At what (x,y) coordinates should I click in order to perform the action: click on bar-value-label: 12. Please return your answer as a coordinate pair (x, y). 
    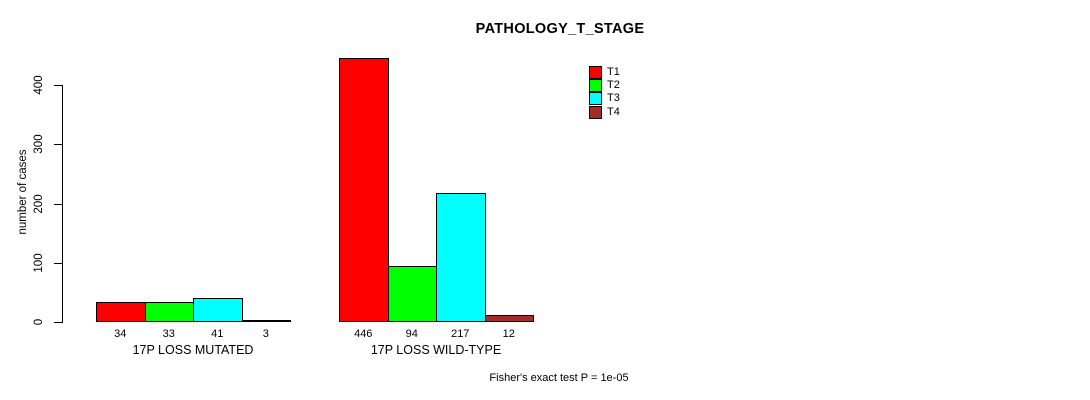
    Looking at the image, I should click on (508, 334).